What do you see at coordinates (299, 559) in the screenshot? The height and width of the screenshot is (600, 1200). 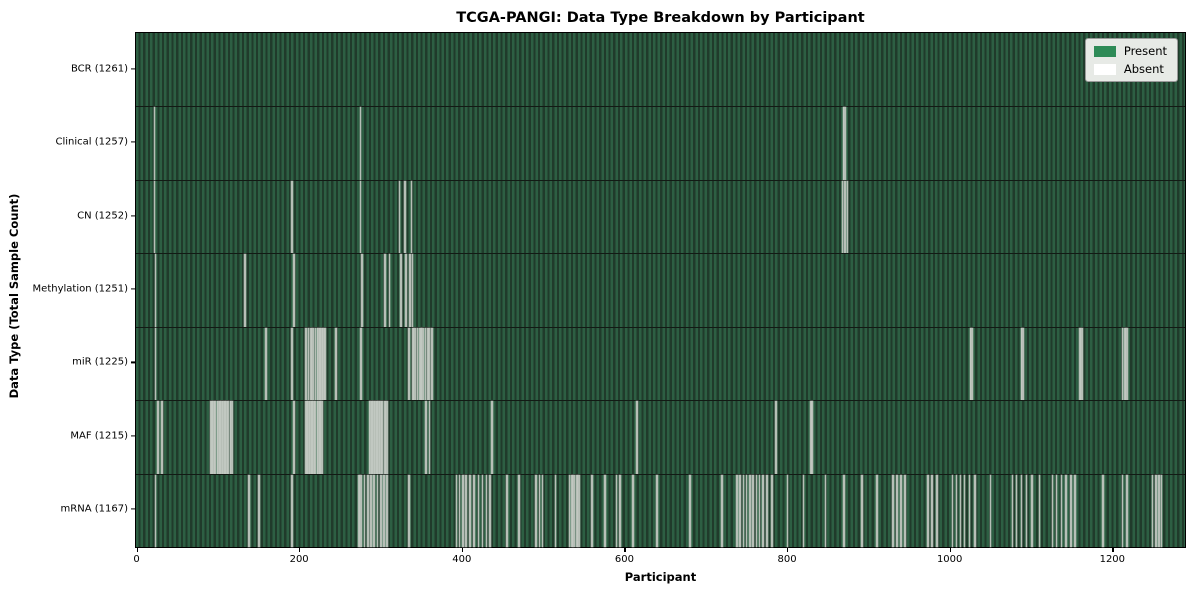 I see `x-tick-label: 200` at bounding box center [299, 559].